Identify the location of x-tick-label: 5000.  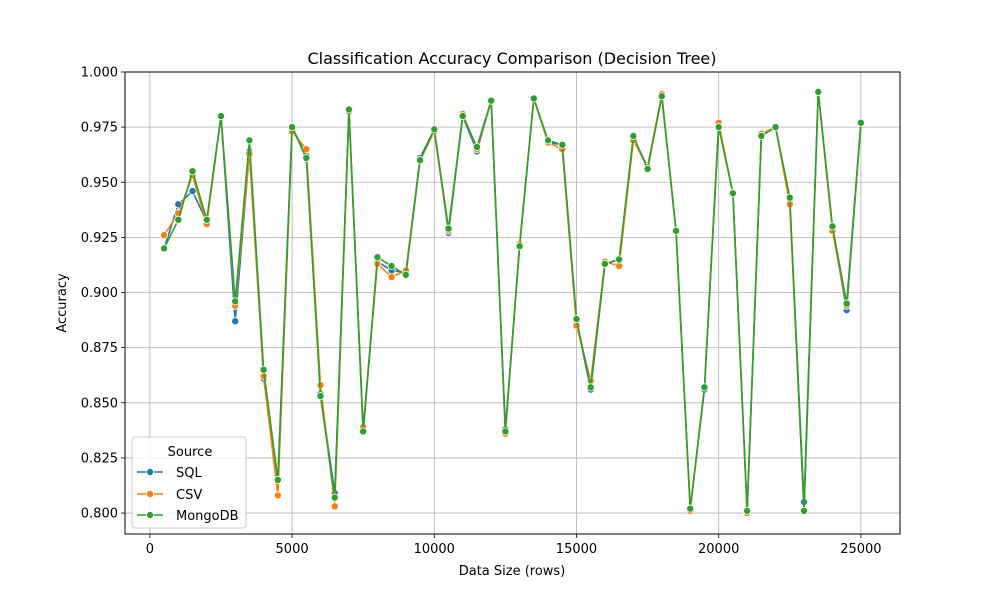
(292, 549).